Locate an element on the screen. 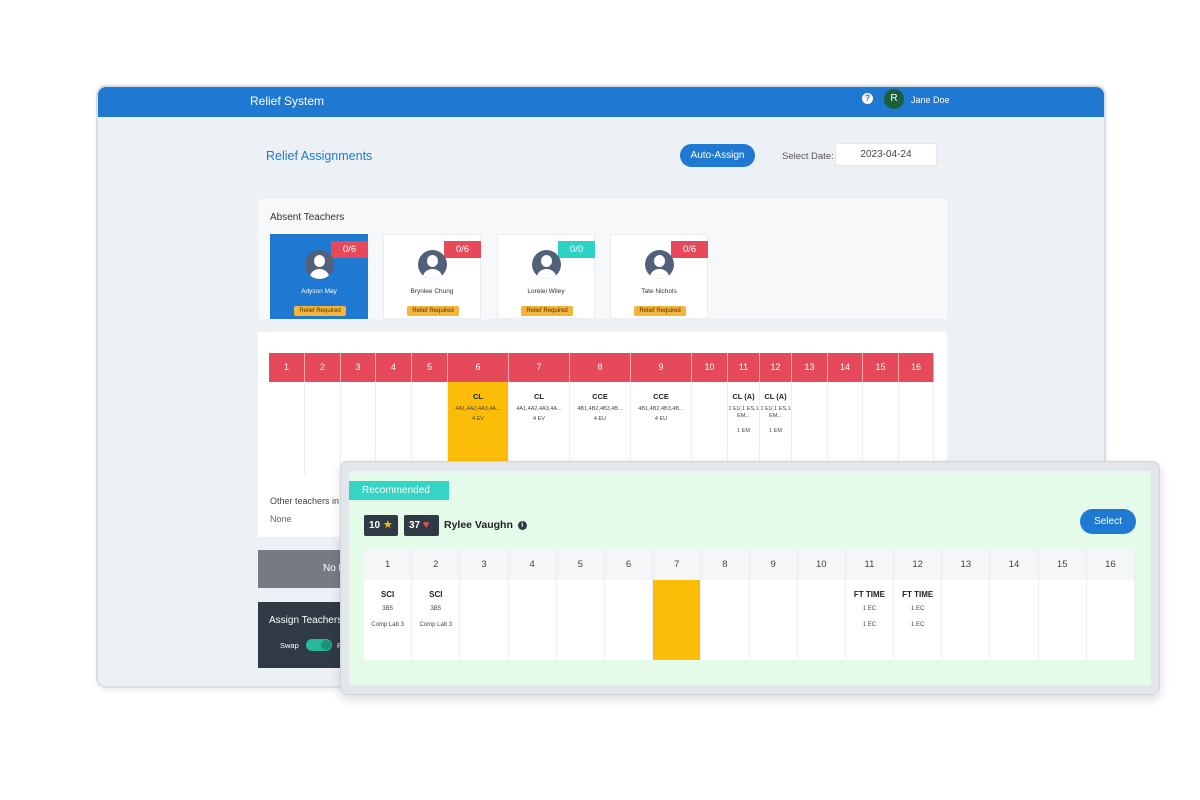 This screenshot has width=1200, height=800. period-header: 4 is located at coordinates (532, 564).